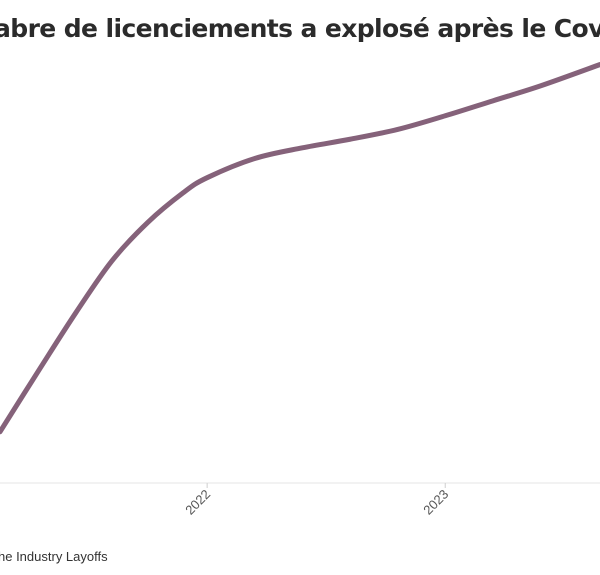 Image resolution: width=600 pixels, height=575 pixels. What do you see at coordinates (435, 502) in the screenshot?
I see `x-tick-label-2023: 2023` at bounding box center [435, 502].